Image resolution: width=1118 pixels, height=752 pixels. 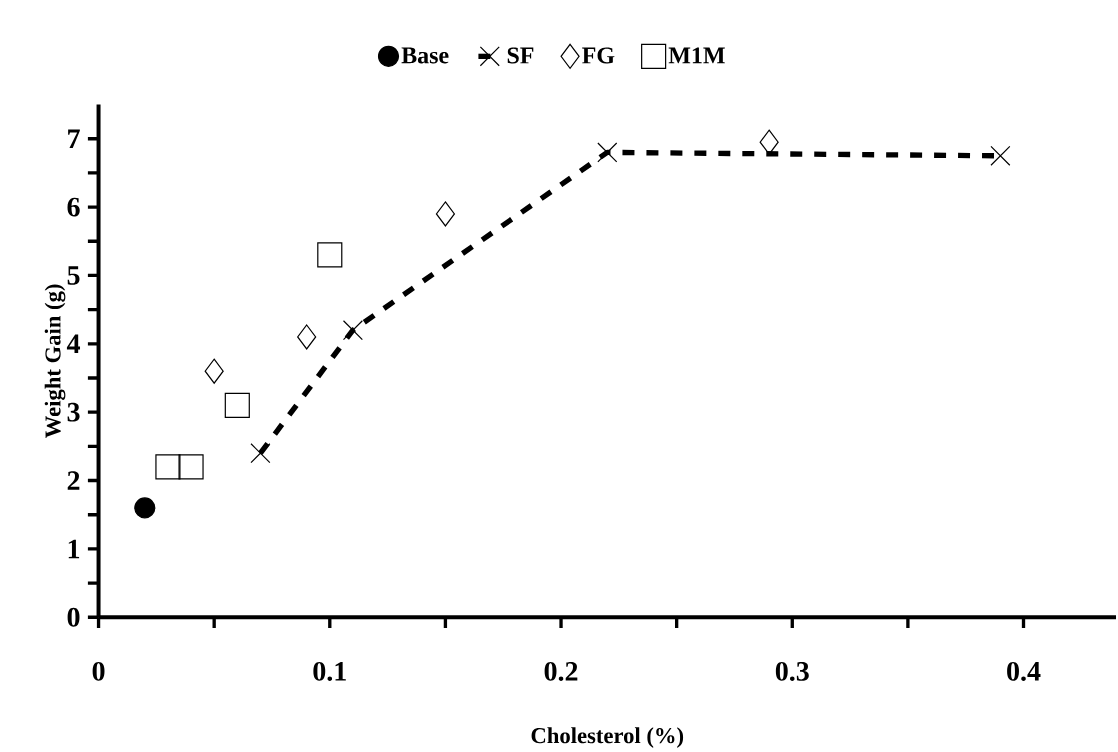 What do you see at coordinates (55, 361) in the screenshot?
I see `y-axis-title: Weight Gain (g)` at bounding box center [55, 361].